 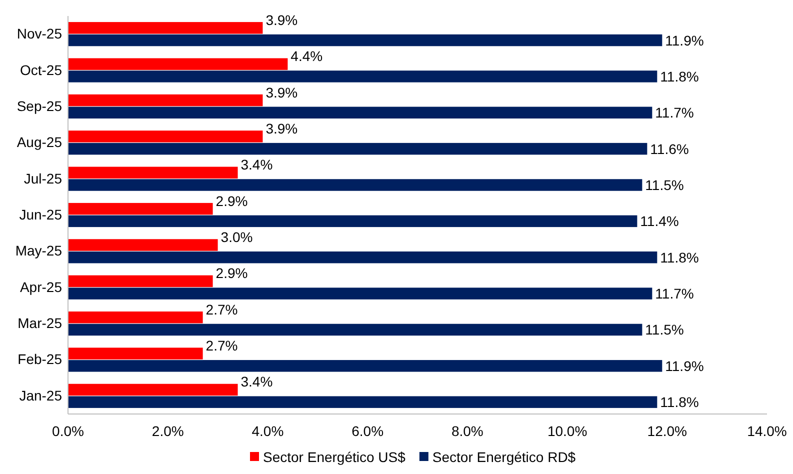 What do you see at coordinates (39, 106) in the screenshot?
I see `y-tick-label: Sep-25` at bounding box center [39, 106].